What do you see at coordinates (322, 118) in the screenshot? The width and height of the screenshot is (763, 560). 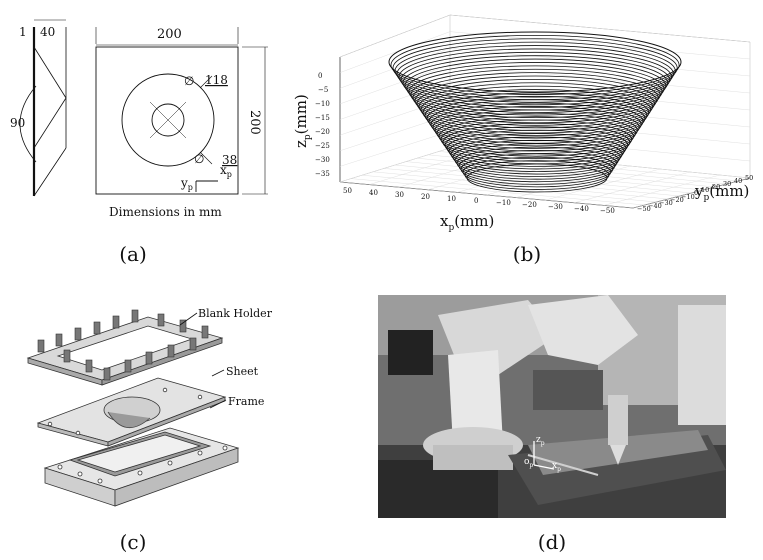 I see `z-tick: −15` at bounding box center [322, 118].